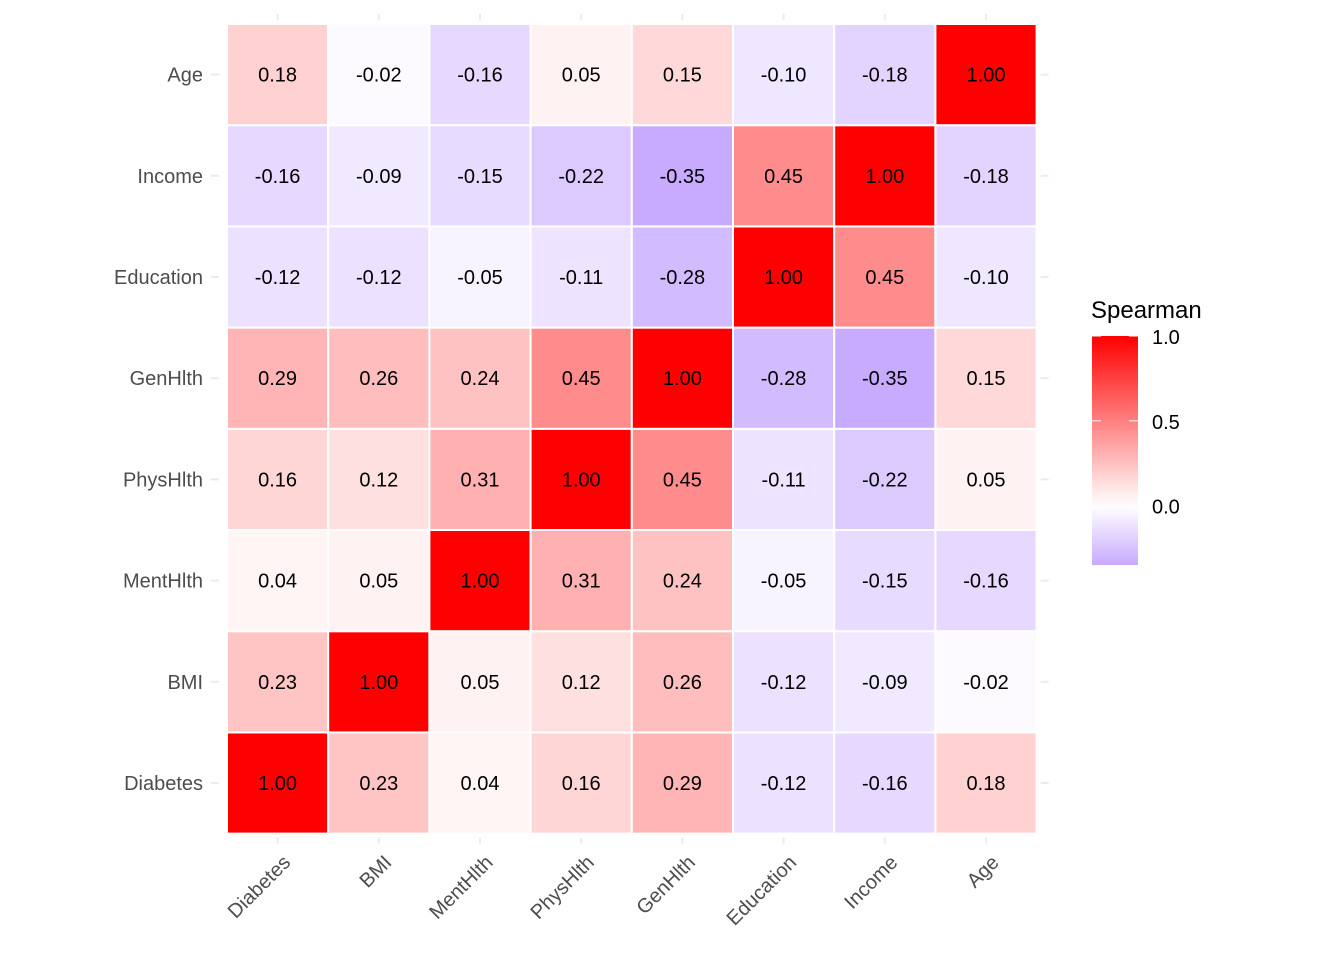 This screenshot has height=960, width=1344. Describe the element at coordinates (563, 888) in the screenshot. I see `x-tick-label-physhlth: PhysHlth` at that location.